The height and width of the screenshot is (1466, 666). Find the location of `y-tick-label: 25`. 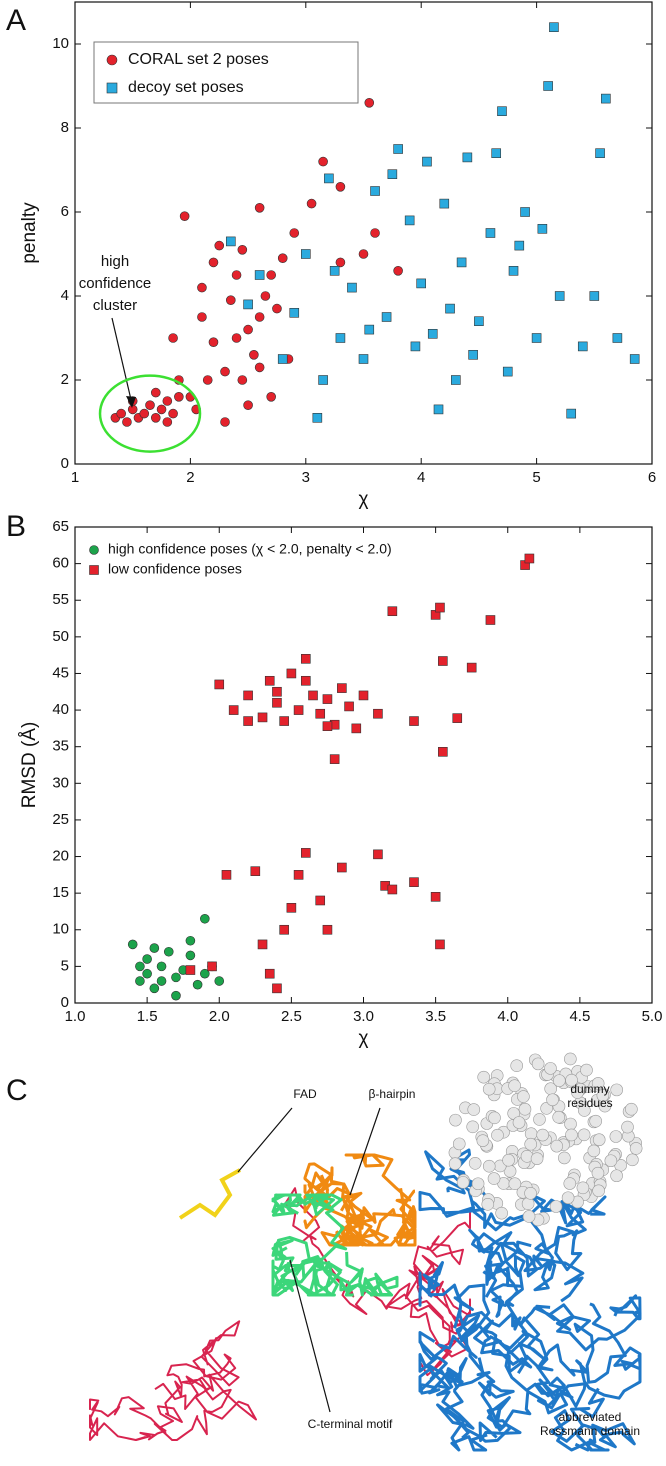

y-tick-label: 25 is located at coordinates (60, 819).